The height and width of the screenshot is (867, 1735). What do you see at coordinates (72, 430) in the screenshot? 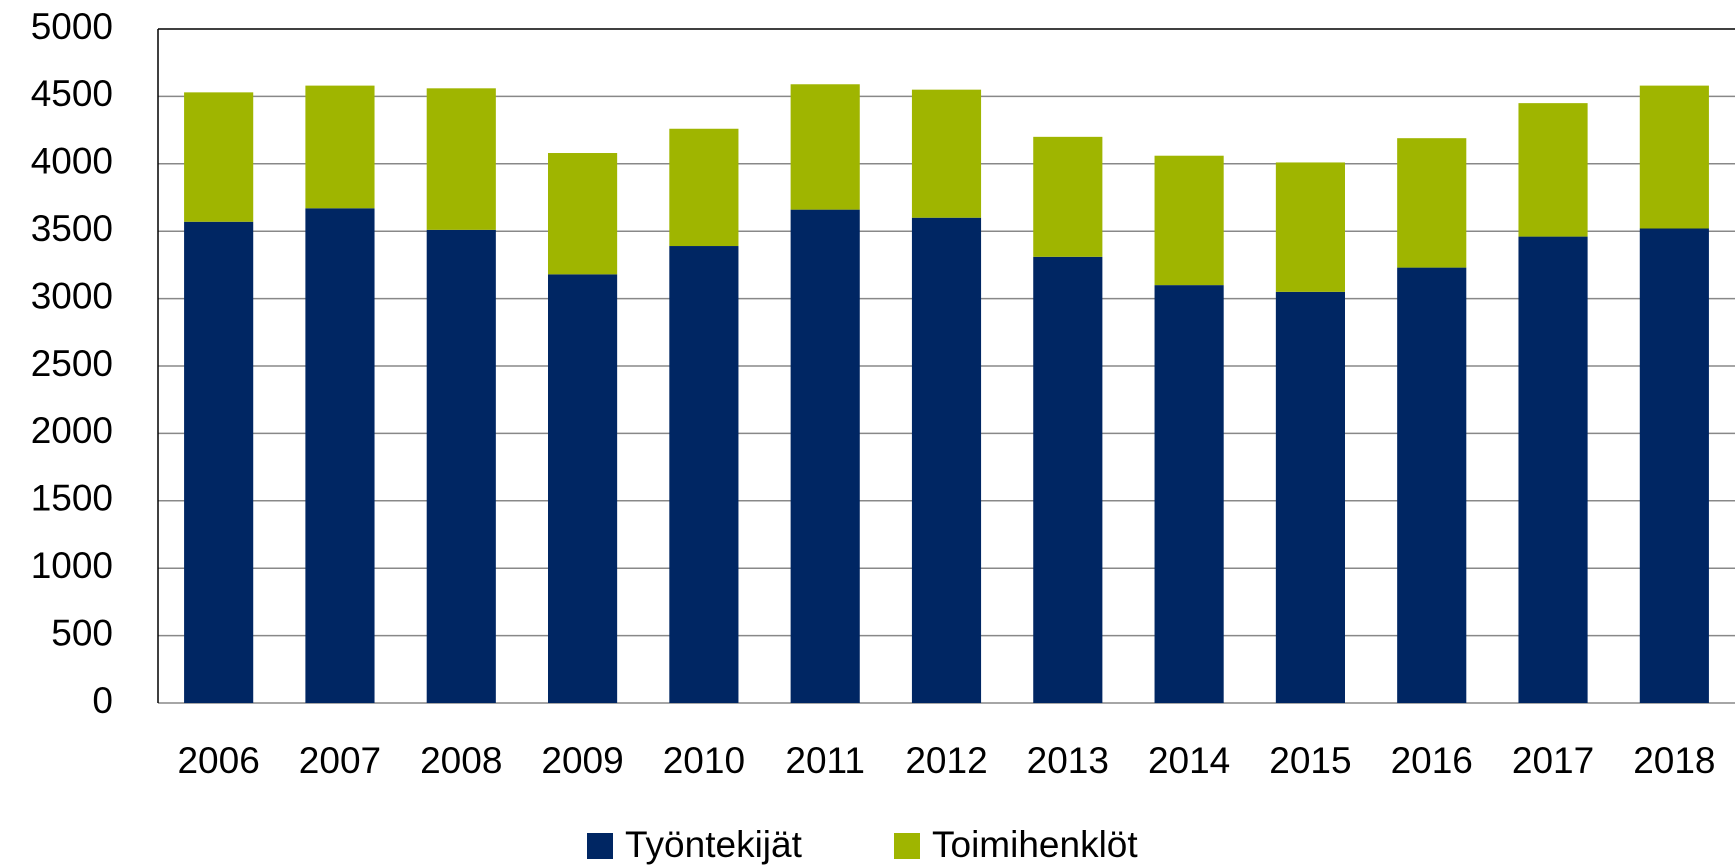
I see `y-tick-label: 2000` at bounding box center [72, 430].